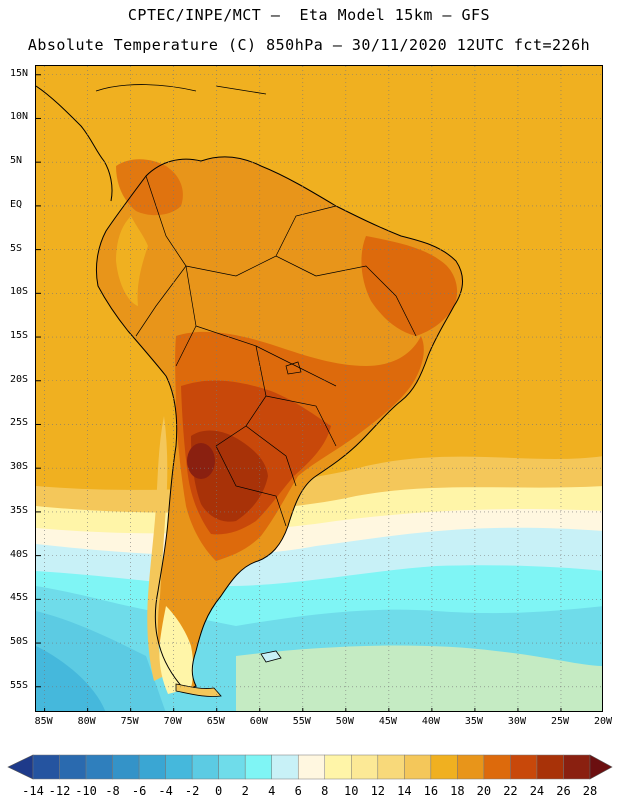 The height and width of the screenshot is (800, 618). Describe the element at coordinates (139, 791) in the screenshot. I see `colorbar-label: -6` at that location.